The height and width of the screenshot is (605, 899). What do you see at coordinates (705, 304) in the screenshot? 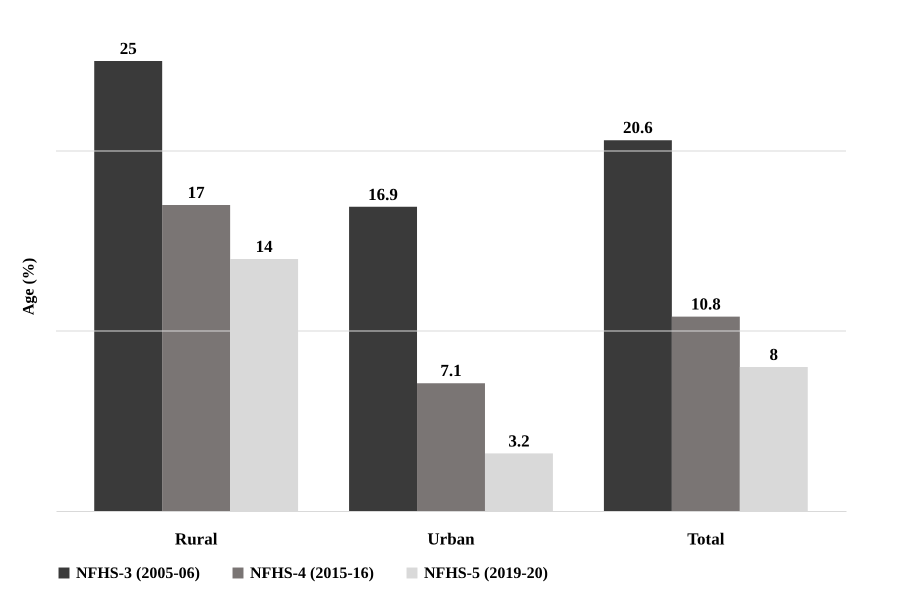
I see `data-label: 10.8` at bounding box center [705, 304].